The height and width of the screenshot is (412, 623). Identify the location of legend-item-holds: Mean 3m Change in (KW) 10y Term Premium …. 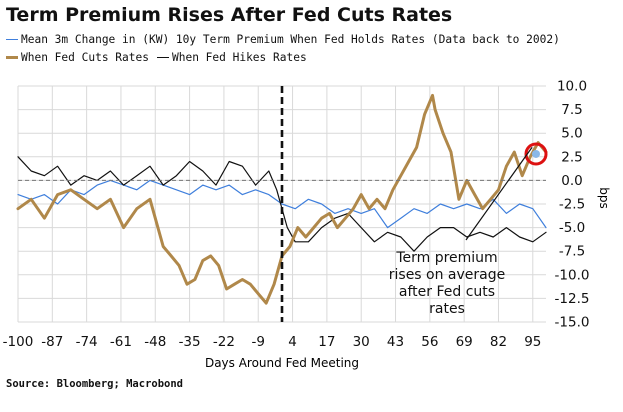
(283, 39).